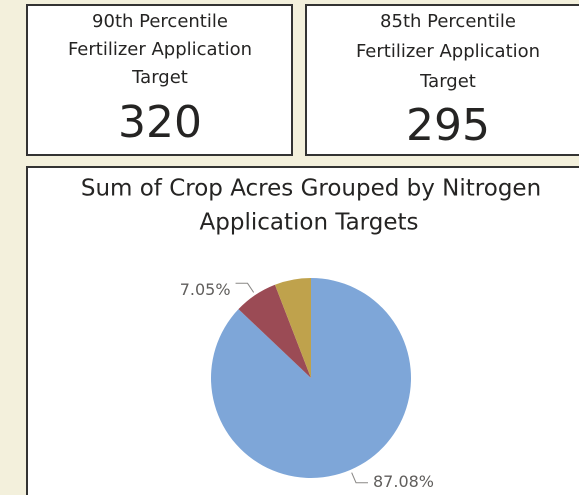  I want to click on chart-title: Application Targets, so click(309, 223).